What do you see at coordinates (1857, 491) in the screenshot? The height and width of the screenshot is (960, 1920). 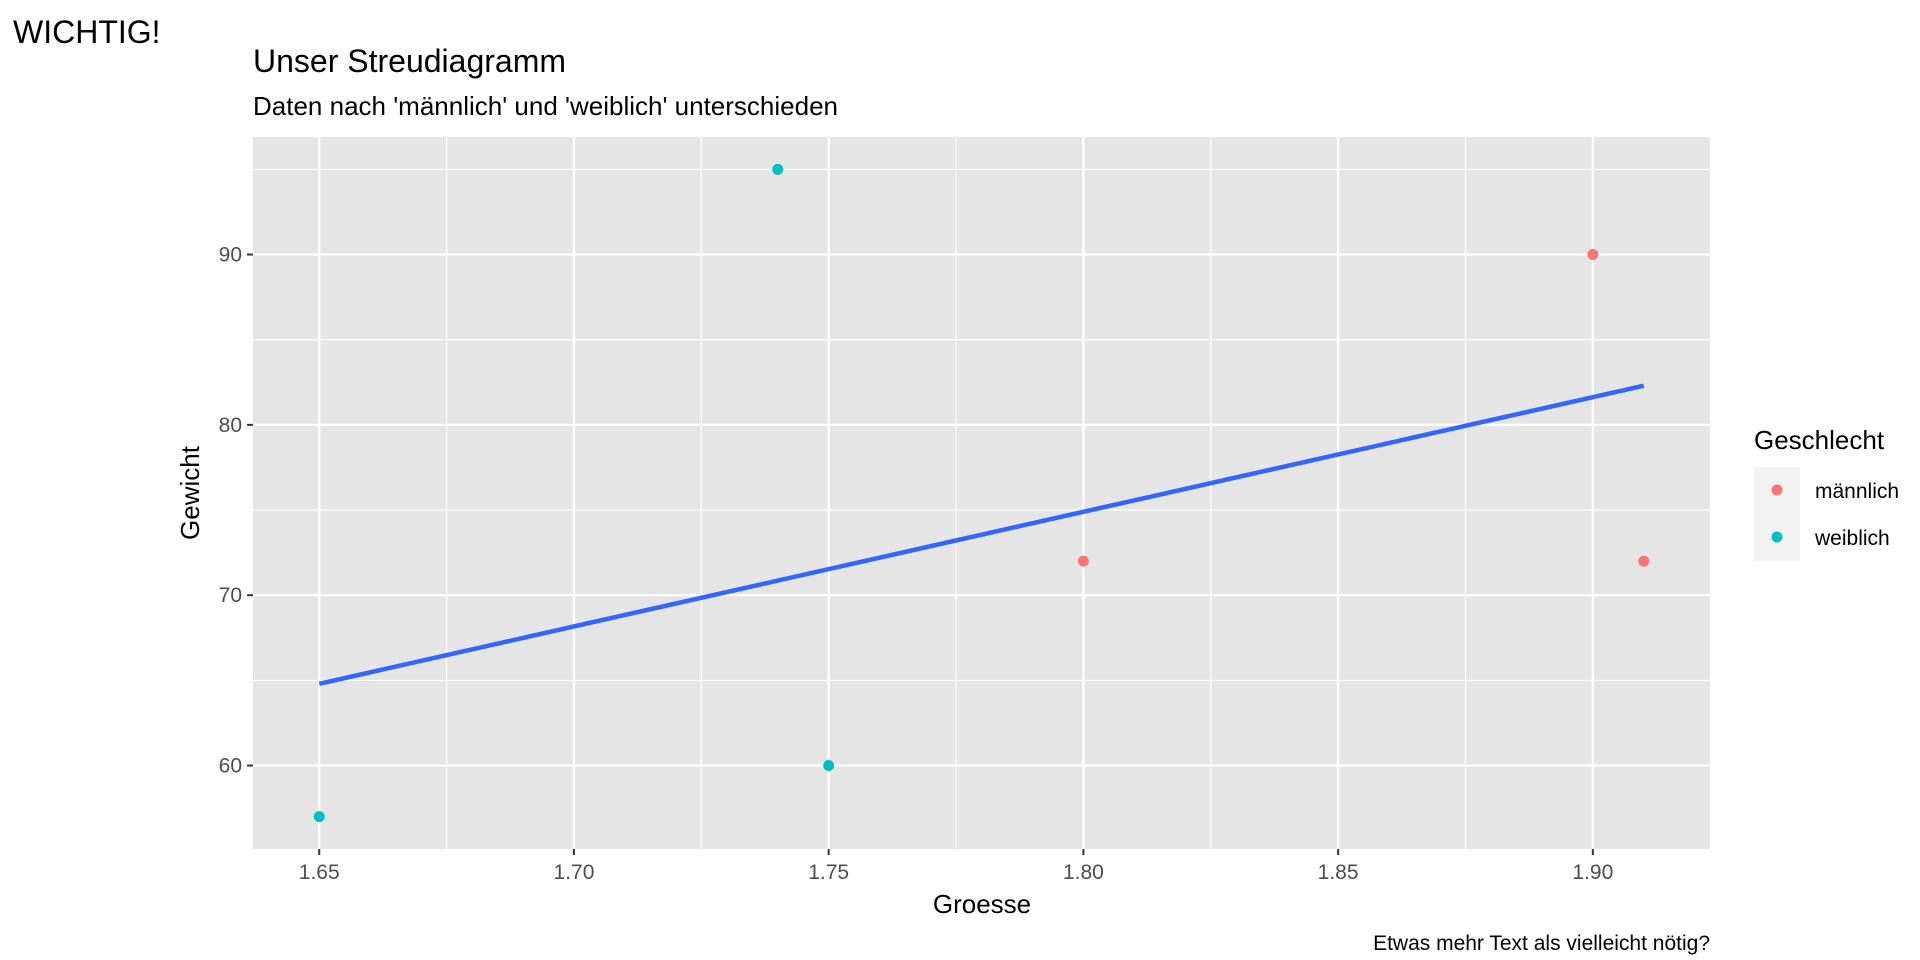 I see `legend-entry-label: männlich` at bounding box center [1857, 491].